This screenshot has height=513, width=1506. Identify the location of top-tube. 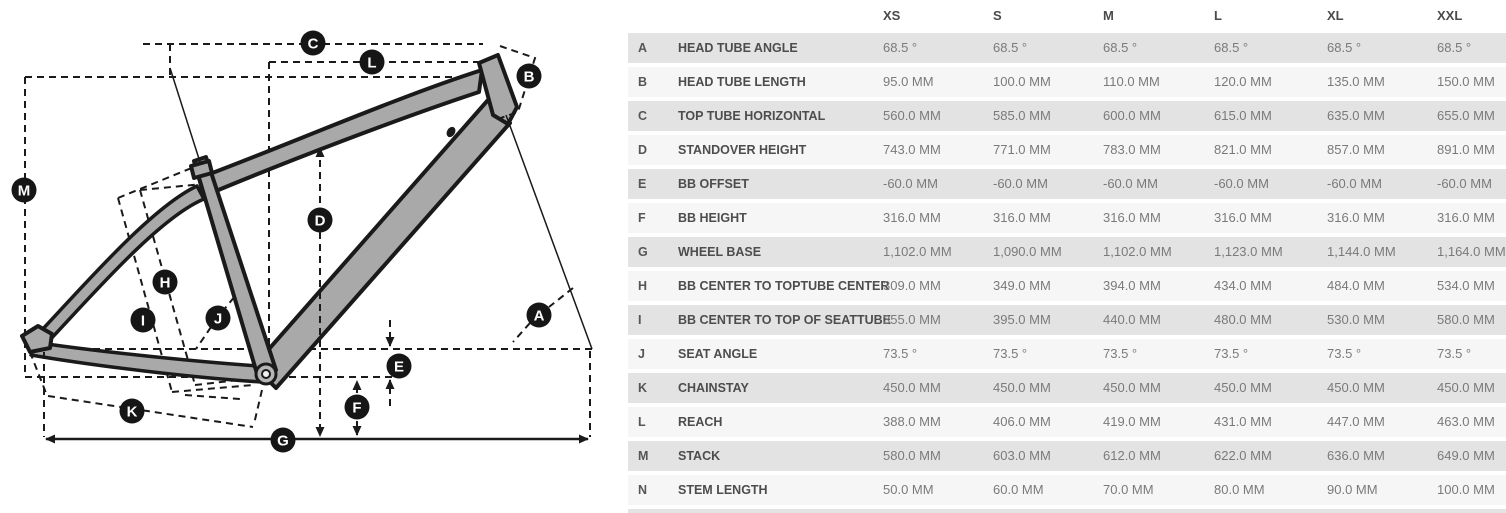
(340, 133).